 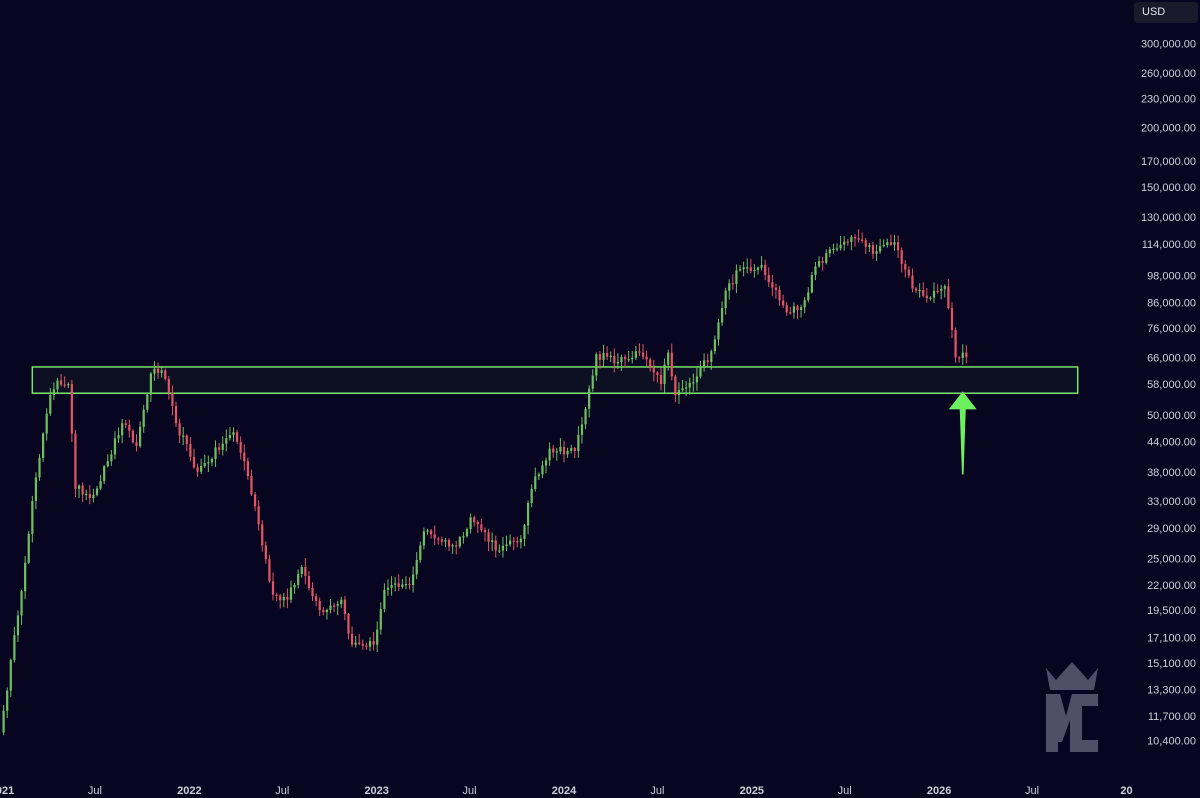 What do you see at coordinates (1171, 329) in the screenshot?
I see `price-axis-label: 76,000.00` at bounding box center [1171, 329].